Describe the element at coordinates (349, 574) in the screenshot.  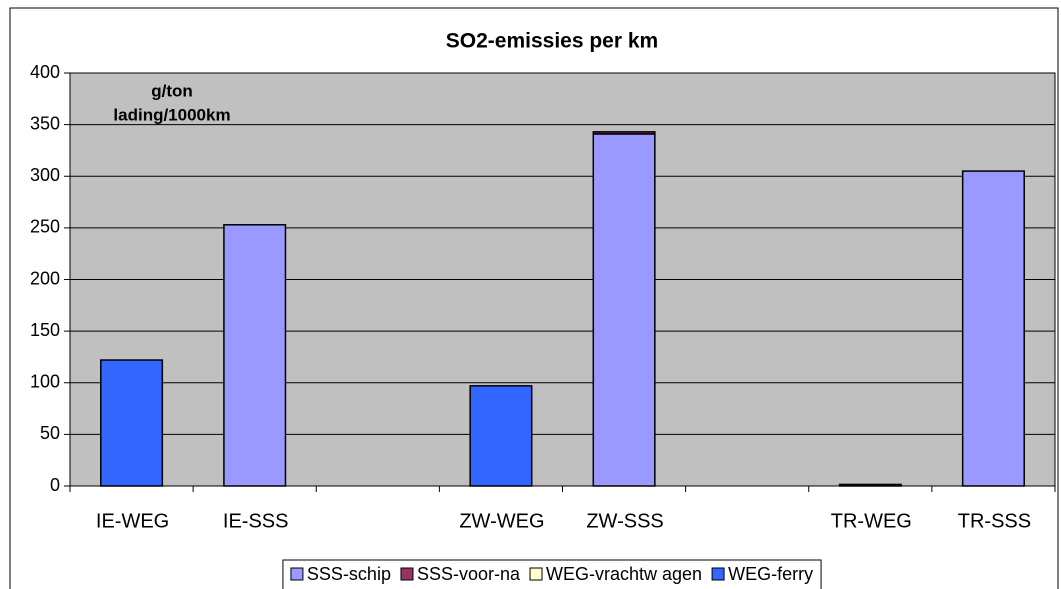
I see `legend-label: SSS-schip` at that location.